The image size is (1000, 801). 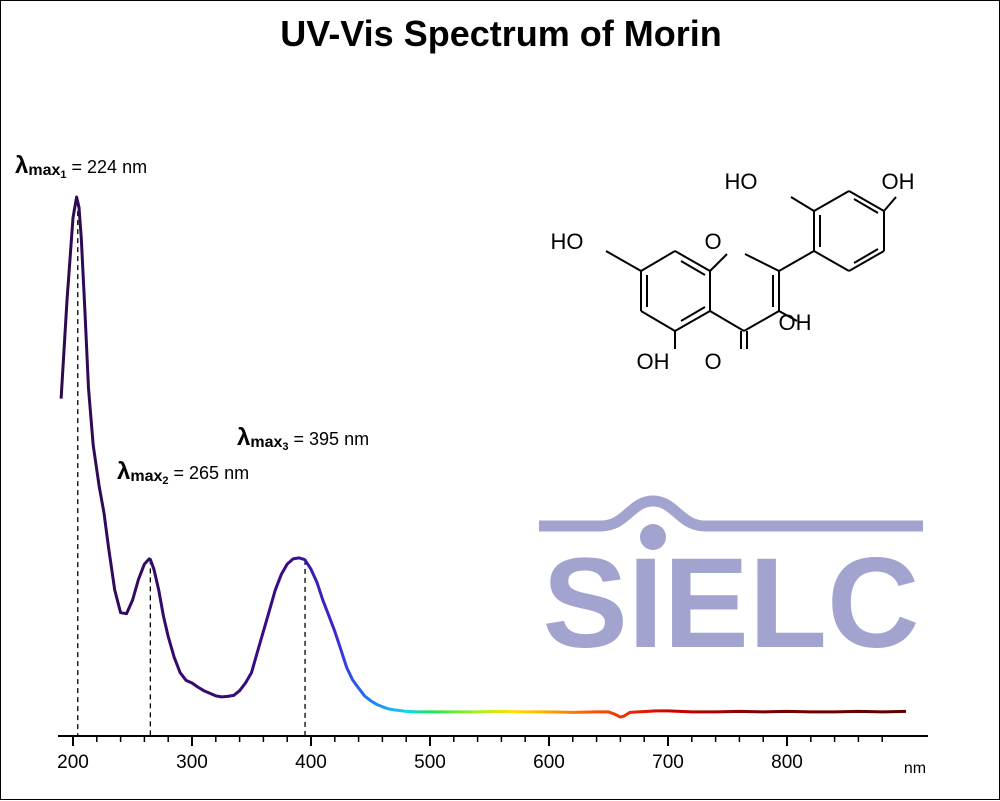 I want to click on x-ticks: 200 300 400 500 600 700 800, so click(x=470, y=754).